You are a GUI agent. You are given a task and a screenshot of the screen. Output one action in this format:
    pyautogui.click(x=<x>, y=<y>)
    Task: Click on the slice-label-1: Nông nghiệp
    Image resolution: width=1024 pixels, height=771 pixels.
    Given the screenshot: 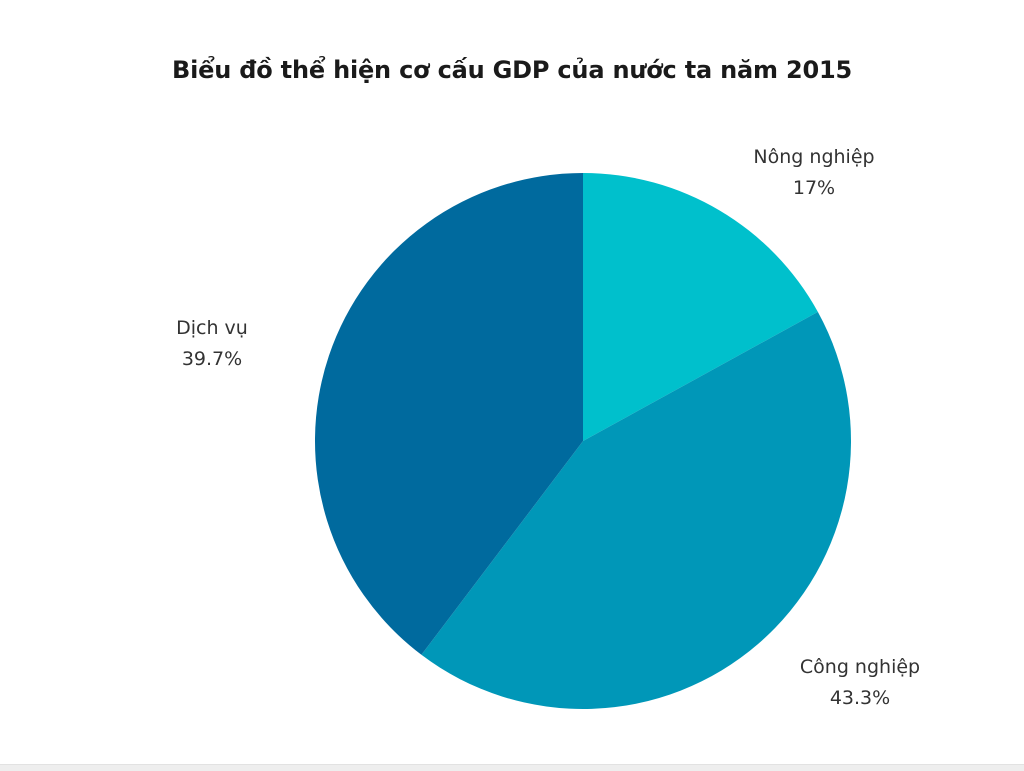 What is the action you would take?
    pyautogui.click(x=813, y=157)
    